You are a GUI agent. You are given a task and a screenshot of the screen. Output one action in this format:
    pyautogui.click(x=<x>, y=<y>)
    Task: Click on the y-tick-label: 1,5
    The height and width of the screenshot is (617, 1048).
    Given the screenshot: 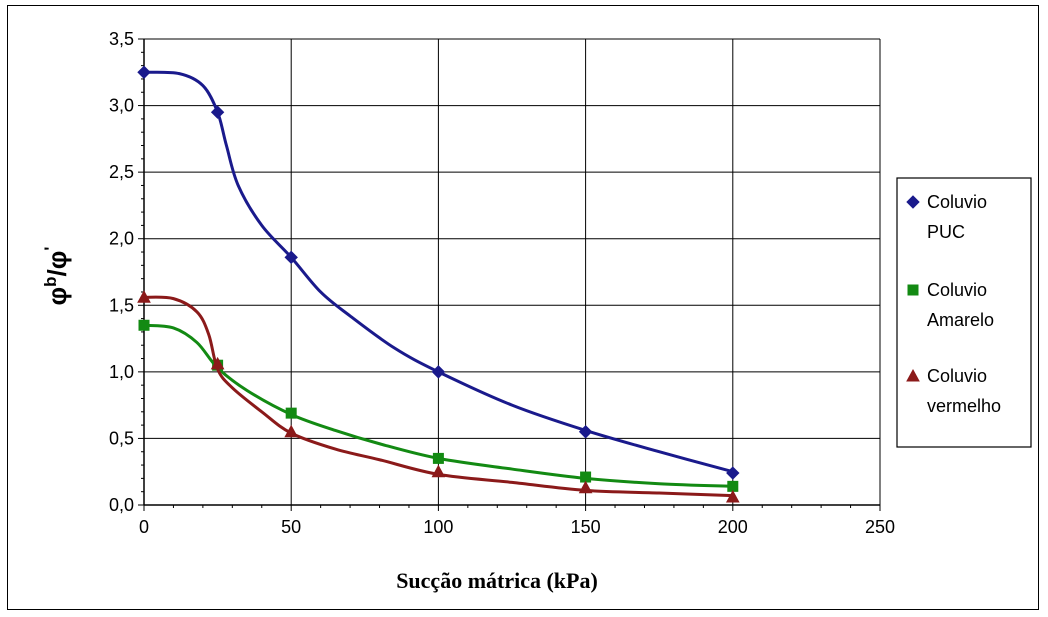 What is the action you would take?
    pyautogui.click(x=121, y=305)
    